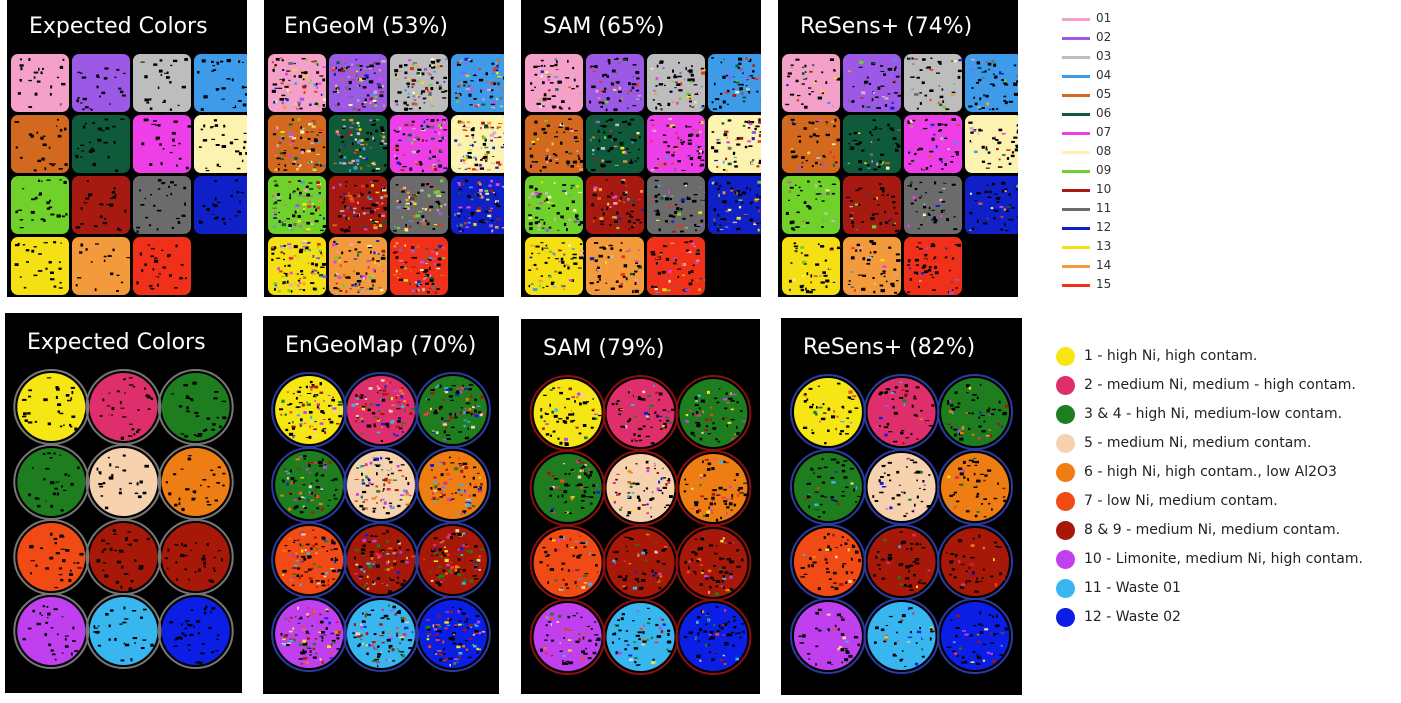 The height and width of the screenshot is (703, 1401). I want to click on top-panel-engeom: EnGeoM (53%), so click(384, 148).